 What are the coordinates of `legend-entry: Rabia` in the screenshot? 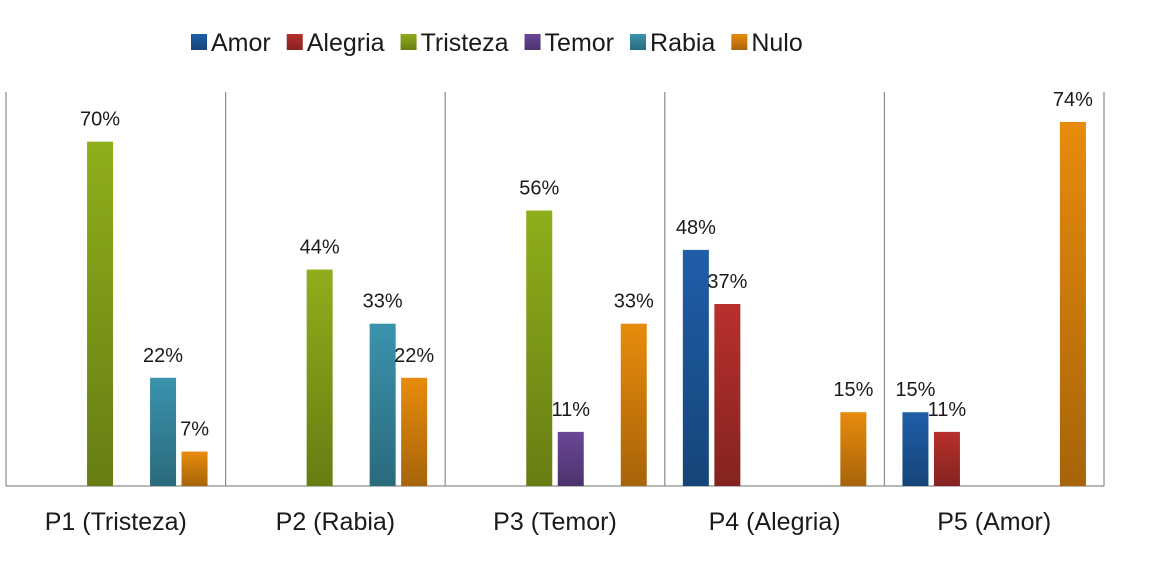 It's located at (682, 43).